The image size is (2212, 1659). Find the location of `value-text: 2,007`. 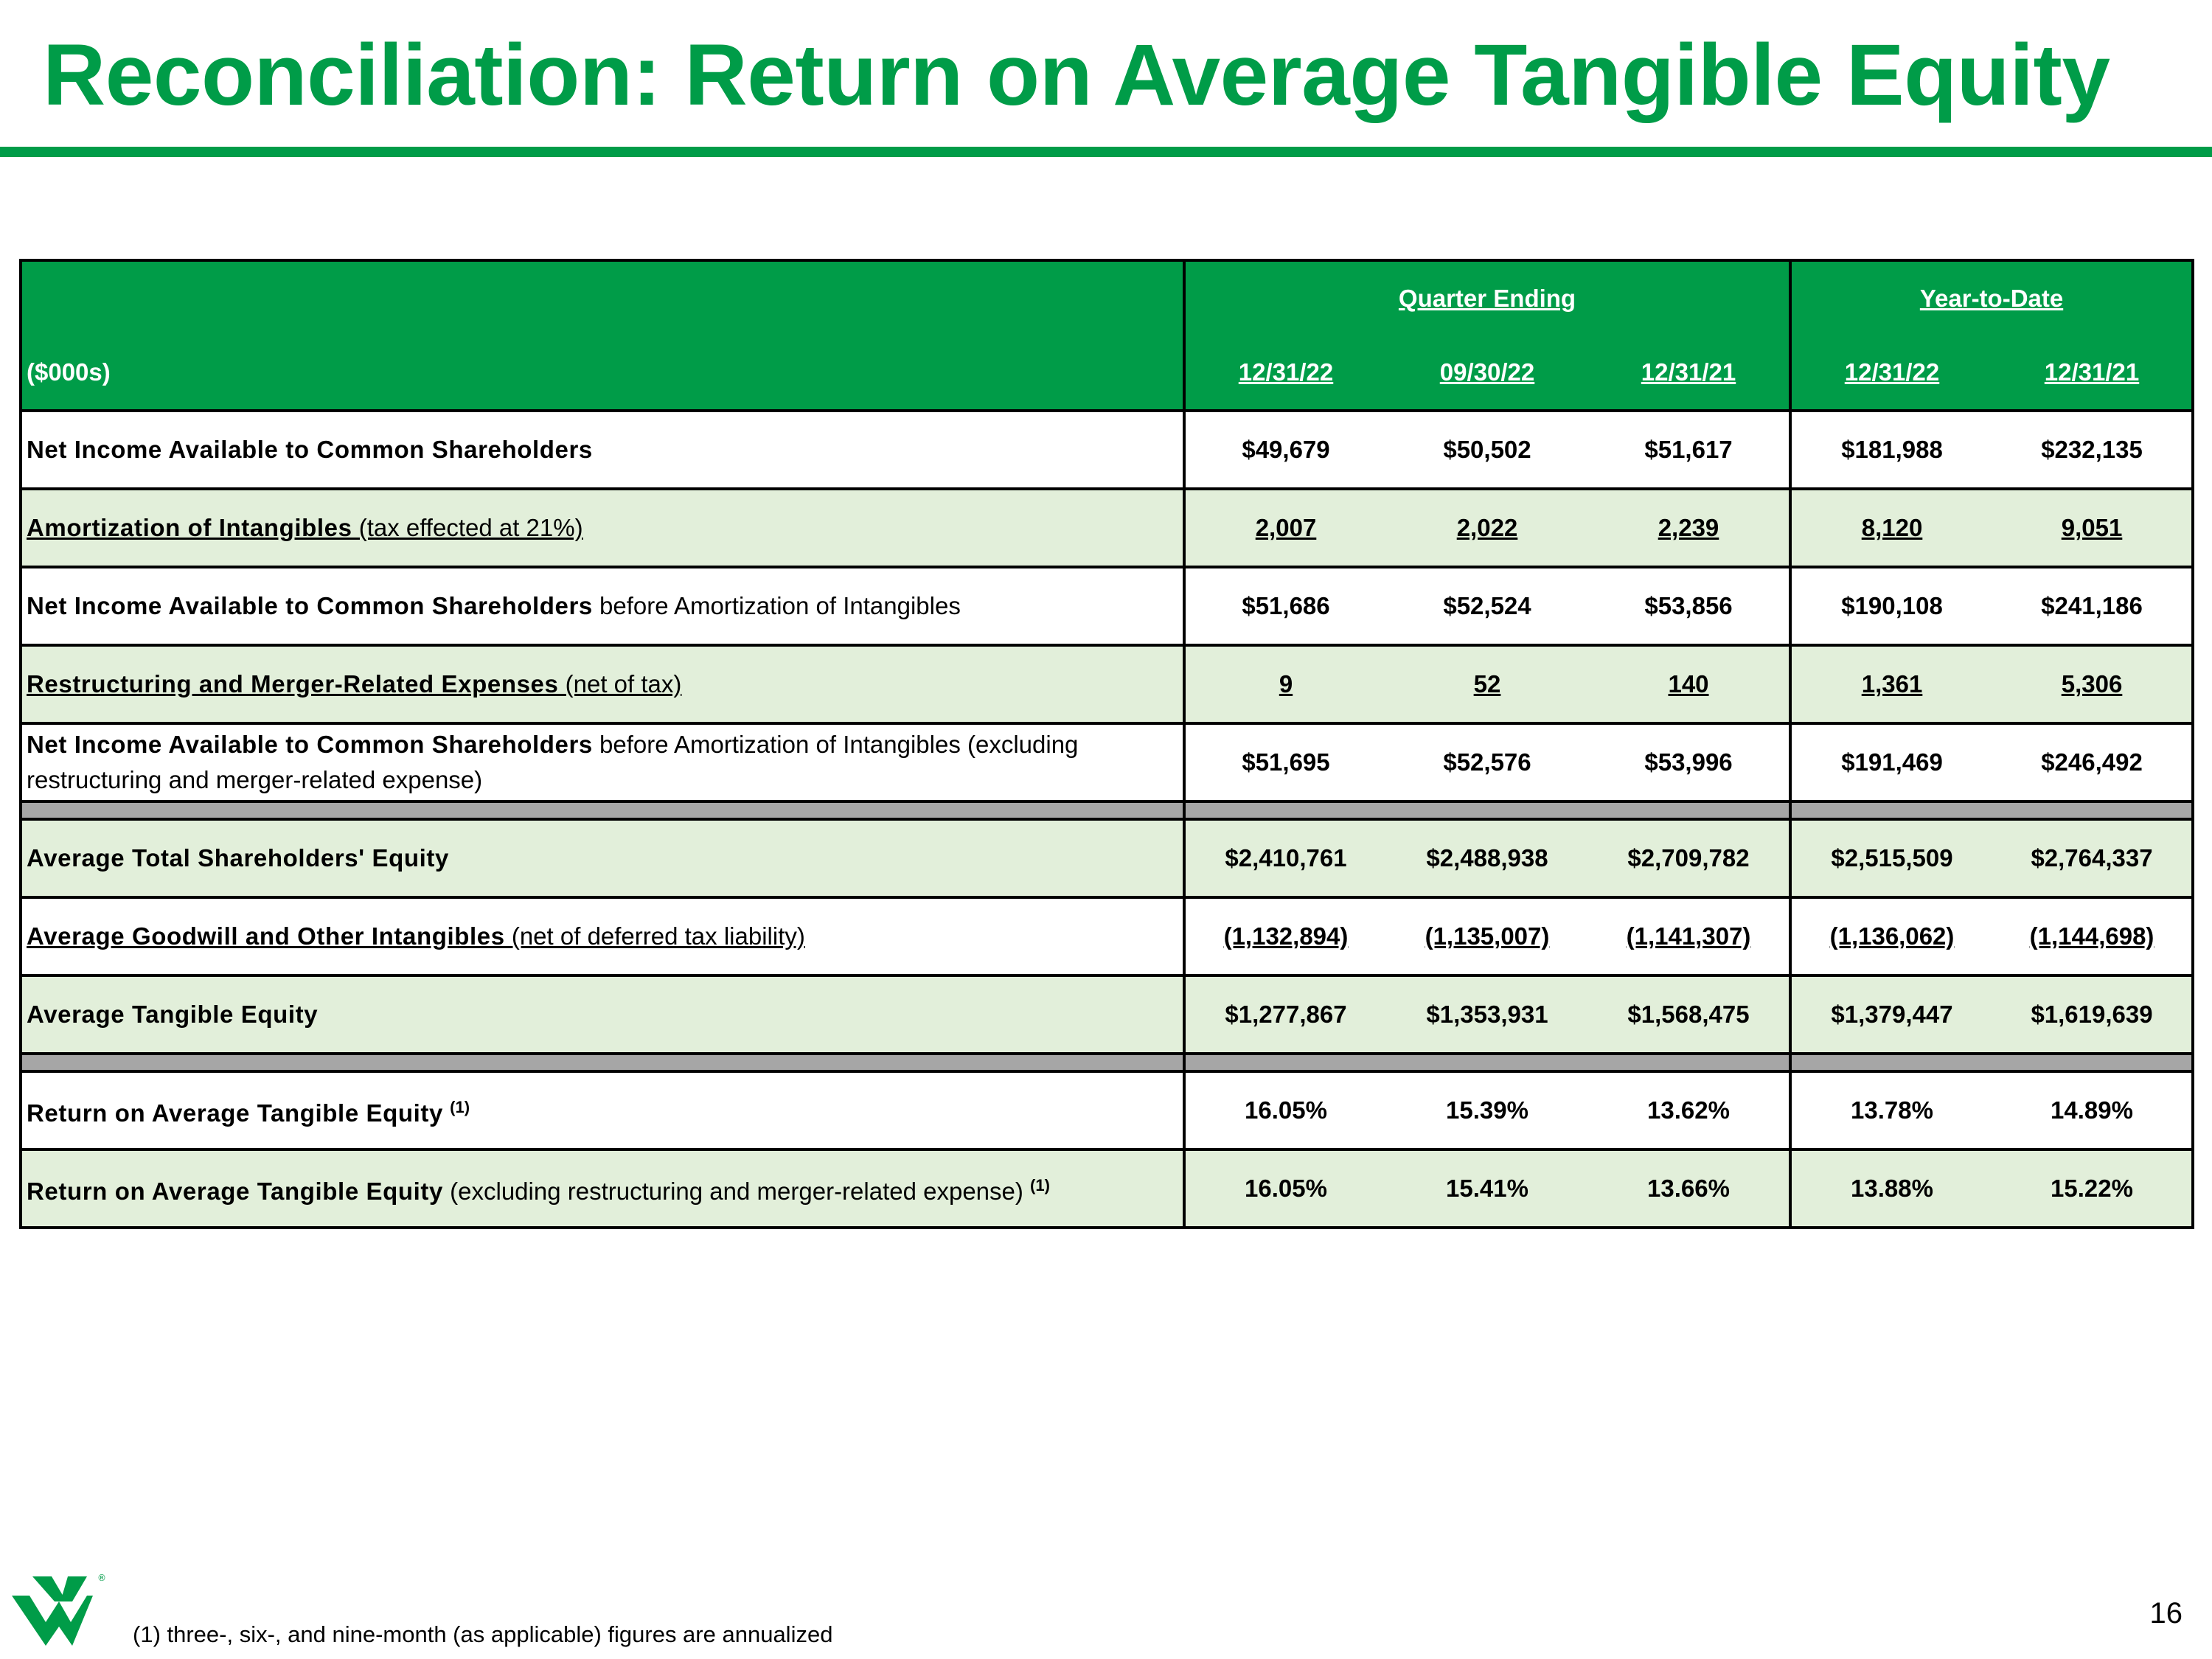

value-text: 2,007 is located at coordinates (1286, 527).